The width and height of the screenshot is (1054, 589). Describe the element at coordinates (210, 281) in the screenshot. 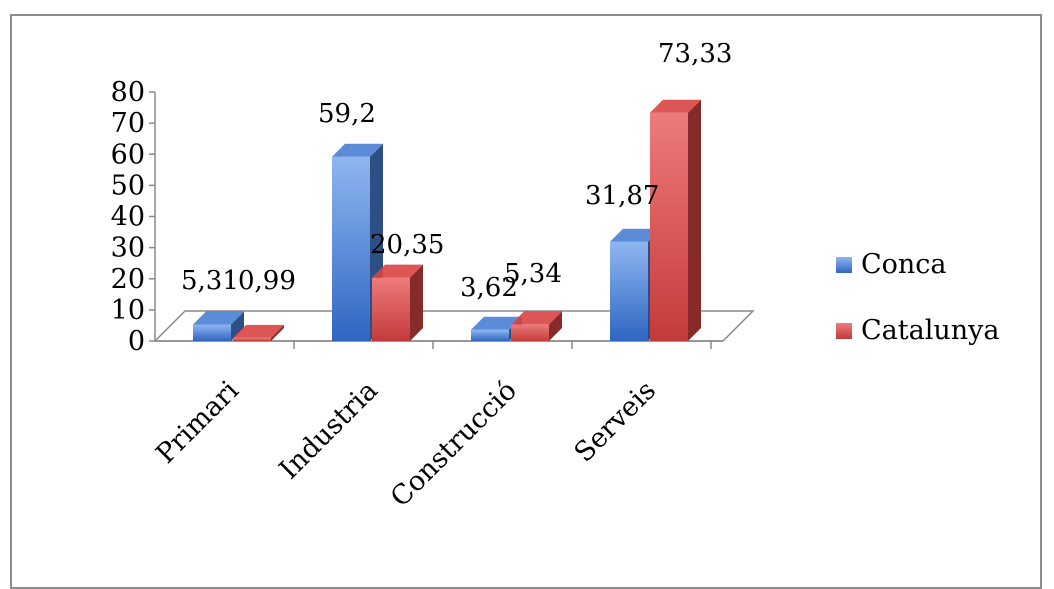

I see `data-label-conca: 5,31` at that location.